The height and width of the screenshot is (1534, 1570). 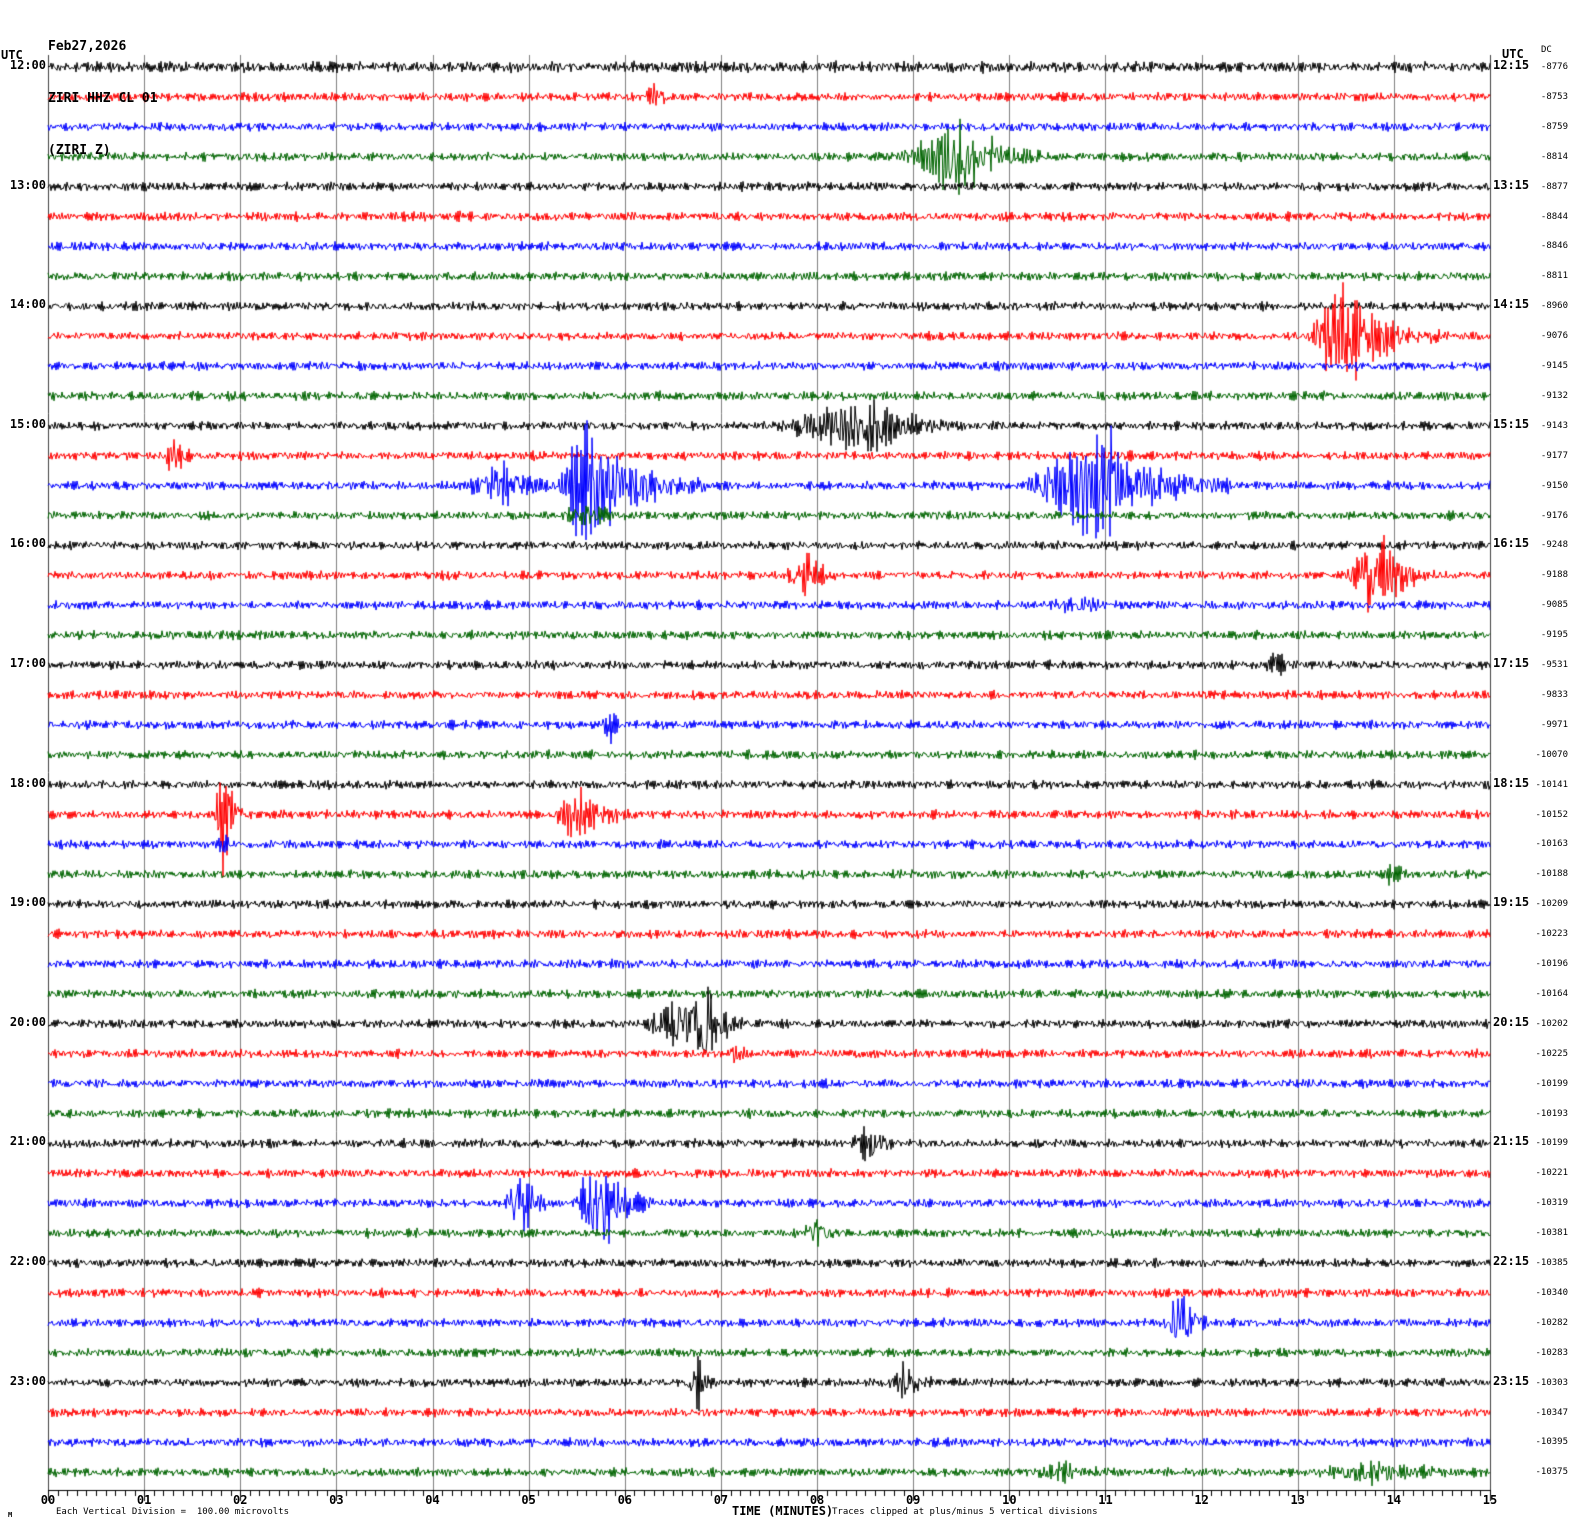 I want to click on utc-label-right: UTC, so click(x=1513, y=54).